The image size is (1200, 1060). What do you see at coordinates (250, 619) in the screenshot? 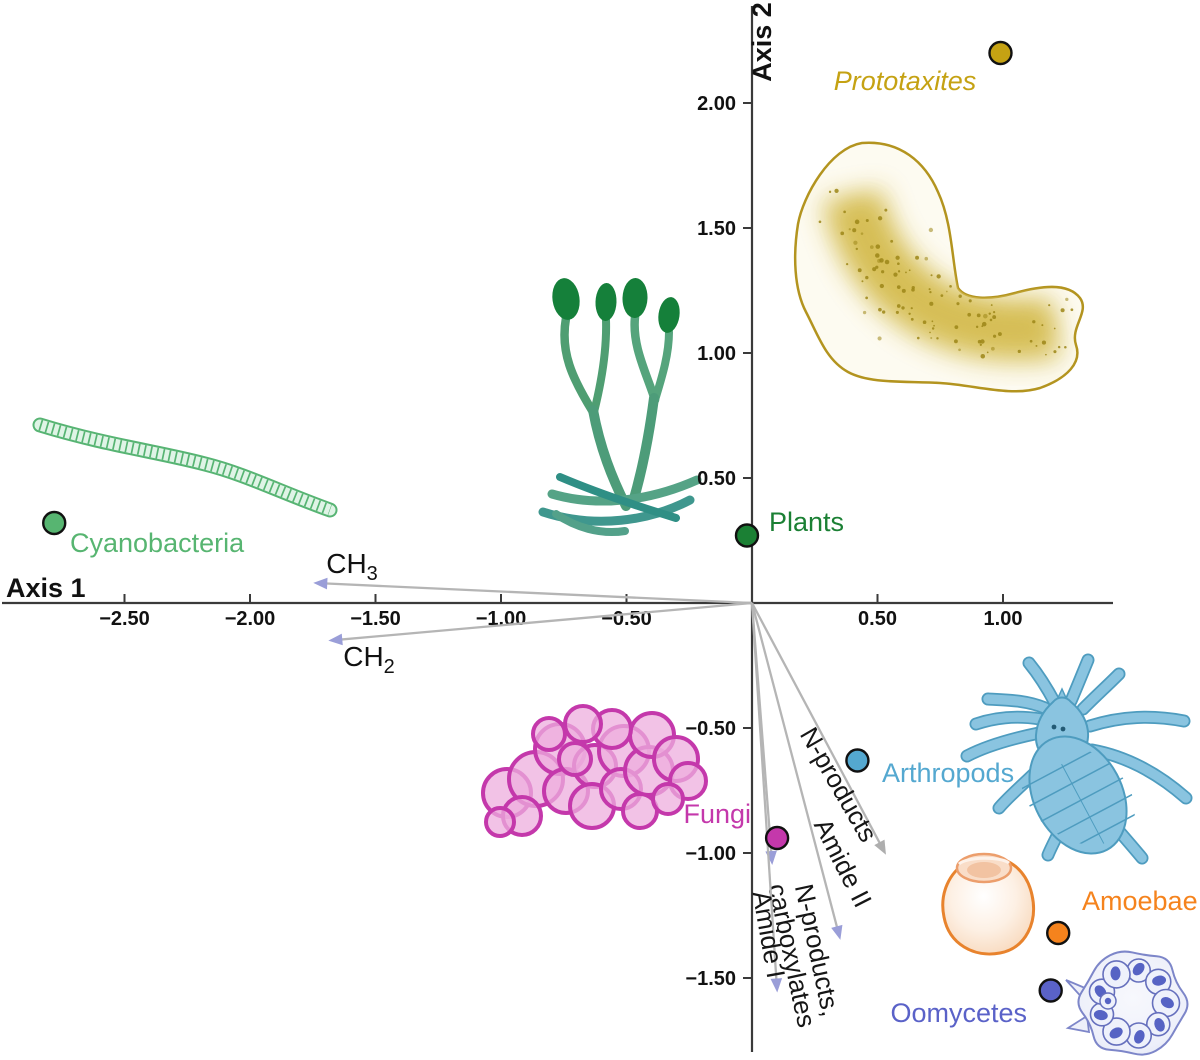
I see `x-tick-label-2-00: −2.00` at bounding box center [250, 619].